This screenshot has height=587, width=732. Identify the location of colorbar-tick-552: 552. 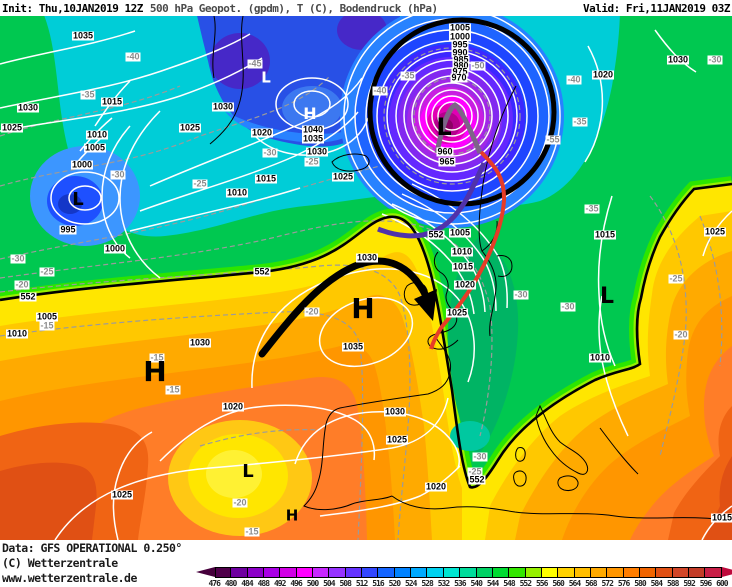
(525, 583).